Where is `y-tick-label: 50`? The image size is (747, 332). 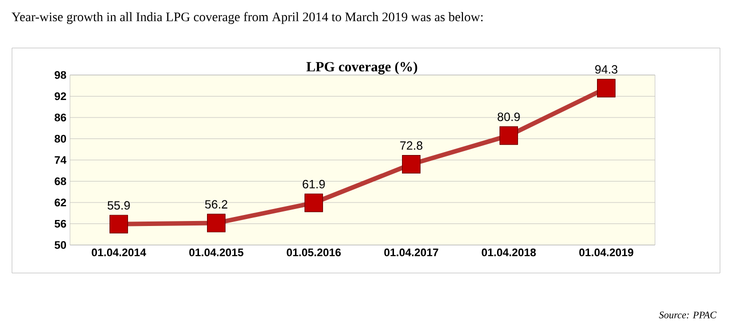
y-tick-label: 50 is located at coordinates (60, 245).